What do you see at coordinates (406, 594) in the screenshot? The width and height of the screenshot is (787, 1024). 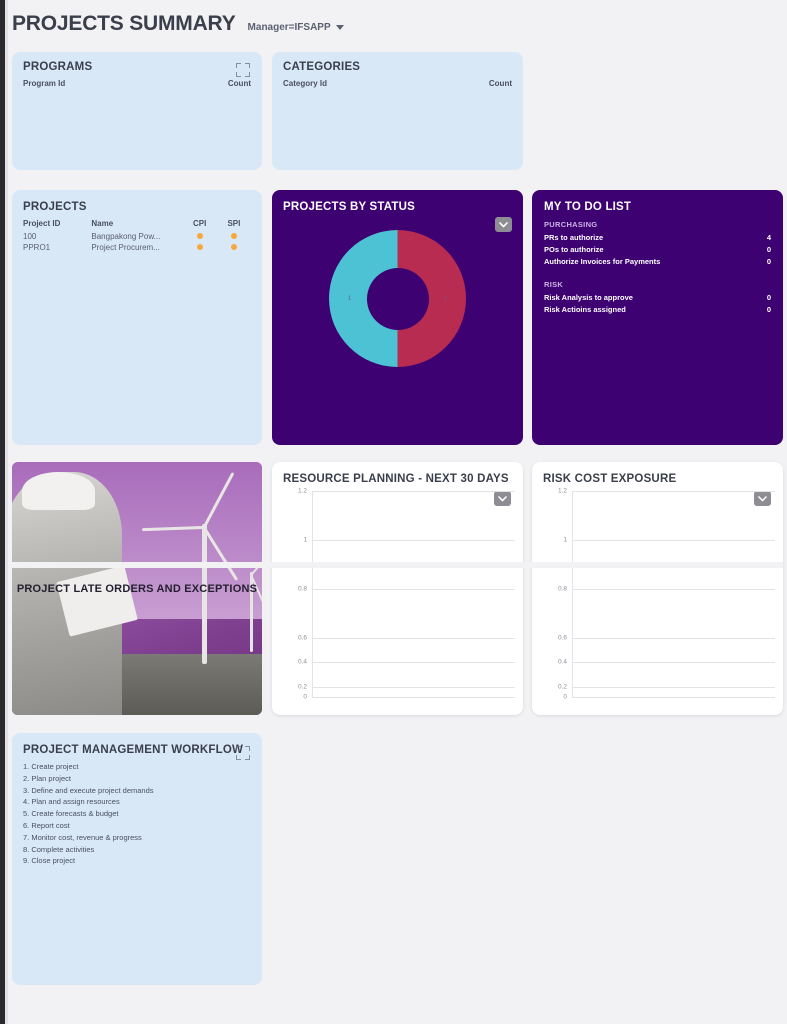 I see `resource-planning-plot: 1.2 1 0.8 0.6 0.4 0.2 0` at bounding box center [406, 594].